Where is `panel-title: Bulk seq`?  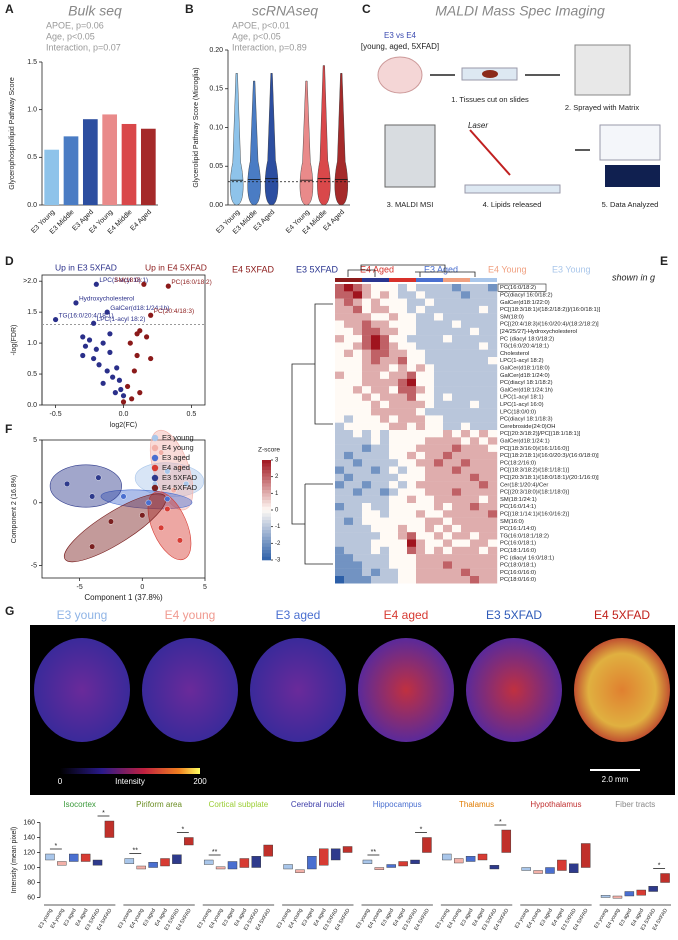 panel-title: Bulk seq is located at coordinates (95, 11).